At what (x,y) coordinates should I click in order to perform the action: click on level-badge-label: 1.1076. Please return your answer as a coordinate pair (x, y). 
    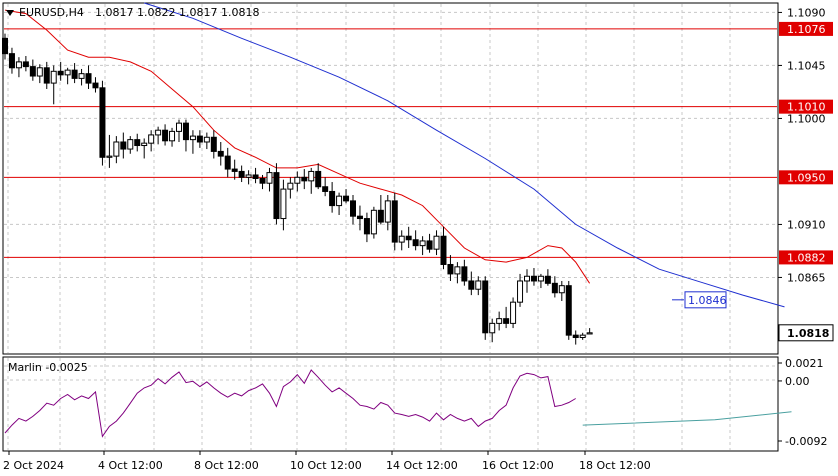
    Looking at the image, I should click on (806, 29).